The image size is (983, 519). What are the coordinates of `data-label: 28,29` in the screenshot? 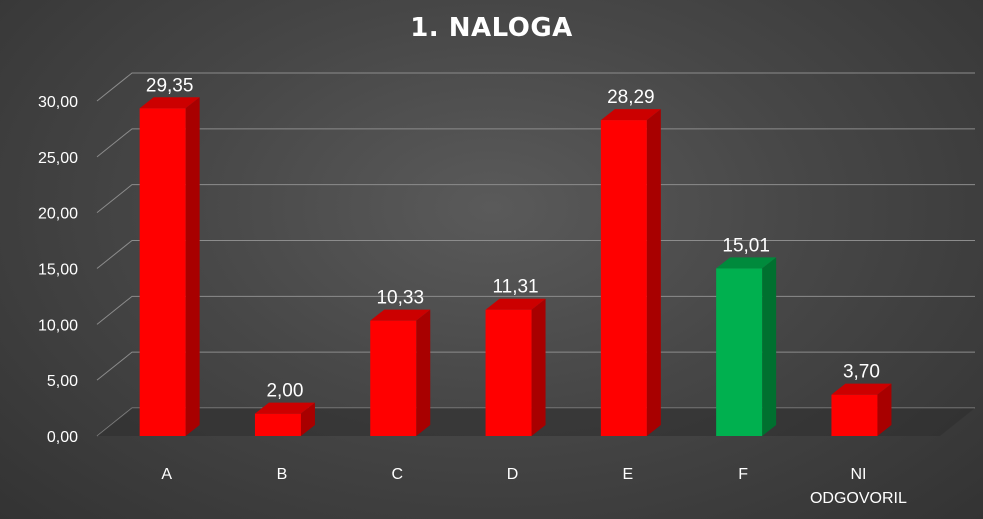 It's located at (631, 97).